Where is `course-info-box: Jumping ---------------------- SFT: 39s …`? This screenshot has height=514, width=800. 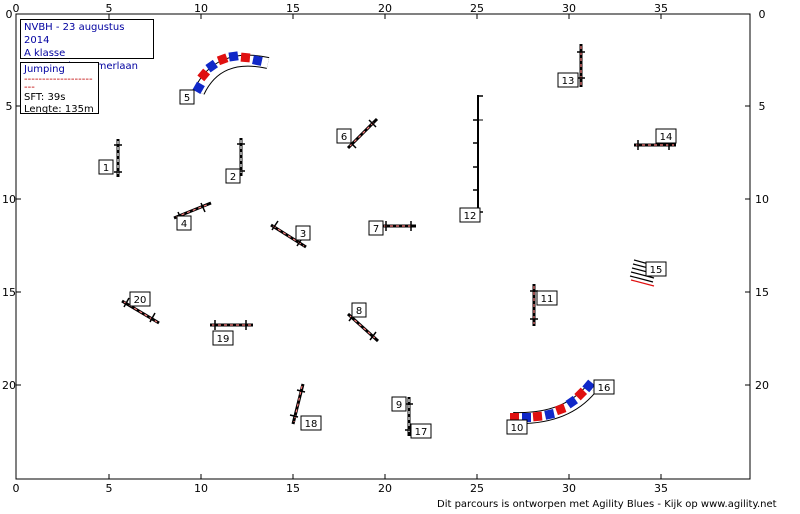 course-info-box: Jumping ---------------------- SFT: 39s … is located at coordinates (59, 88).